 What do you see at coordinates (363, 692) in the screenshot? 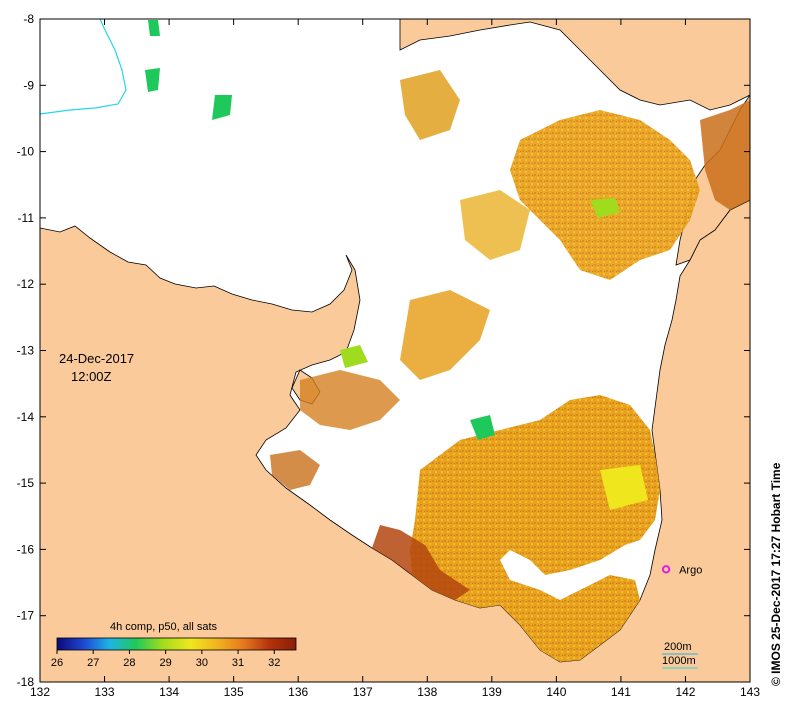
I see `x-tick-label: 137` at bounding box center [363, 692].